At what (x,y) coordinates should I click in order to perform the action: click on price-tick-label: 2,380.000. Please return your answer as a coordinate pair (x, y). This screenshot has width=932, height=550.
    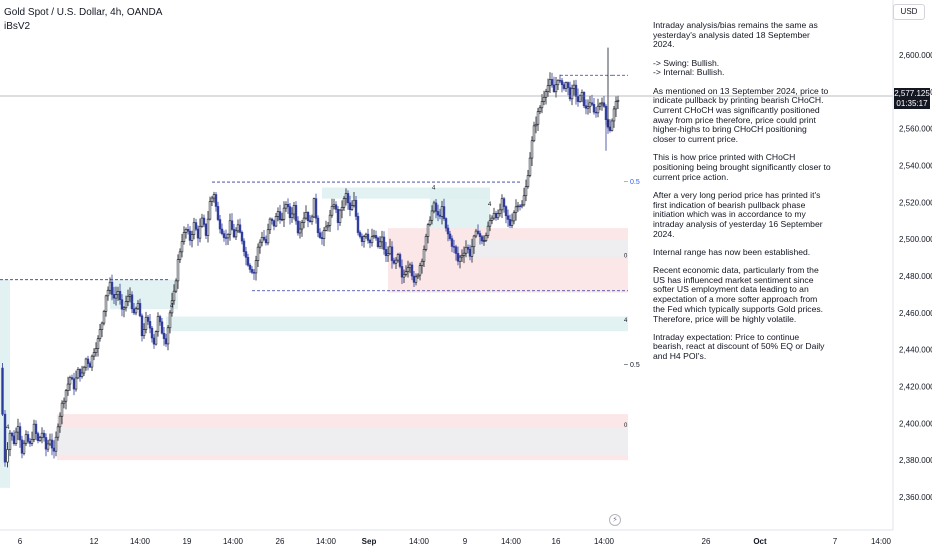
    Looking at the image, I should click on (915, 460).